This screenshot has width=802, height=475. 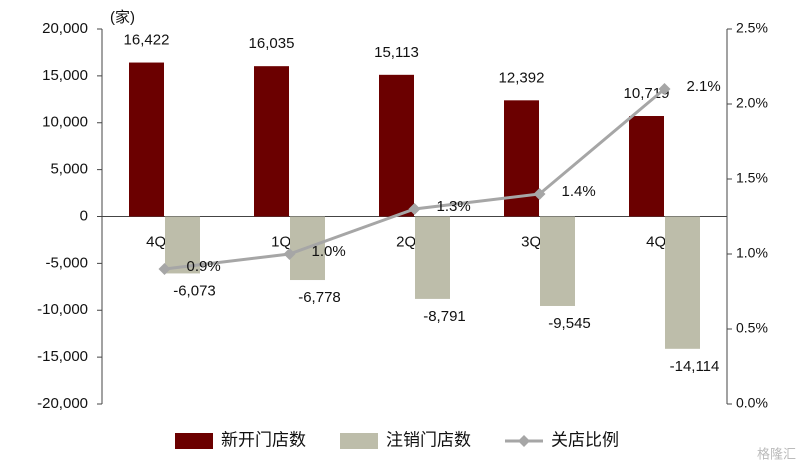 What do you see at coordinates (569, 323) in the screenshot?
I see `data-label: -9,545` at bounding box center [569, 323].